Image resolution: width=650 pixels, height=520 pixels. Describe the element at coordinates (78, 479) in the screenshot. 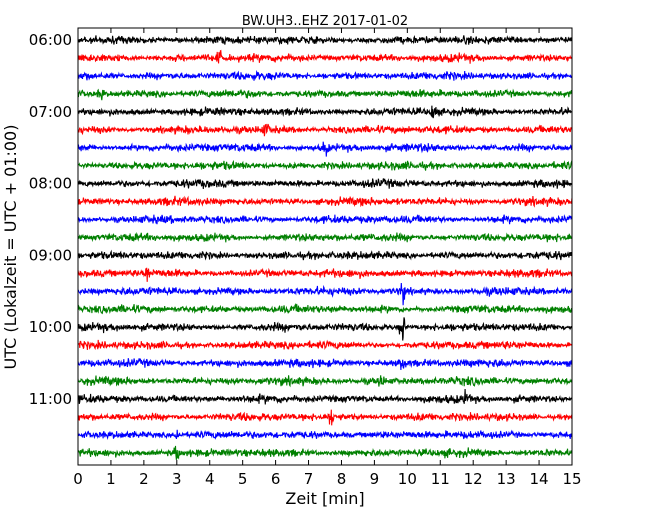

I see `x-tick-label: 0` at that location.